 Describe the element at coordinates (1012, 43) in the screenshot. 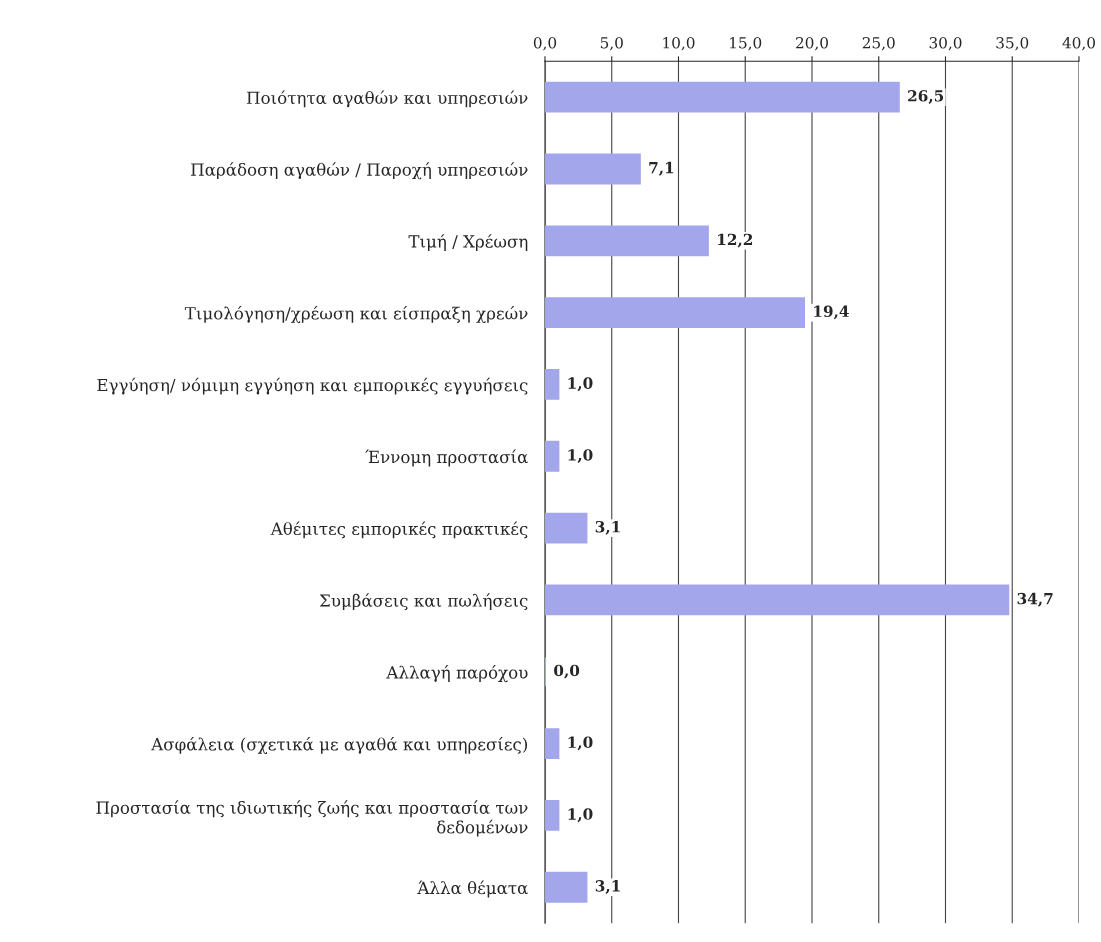

I see `x-tick-label: 35,0` at that location.